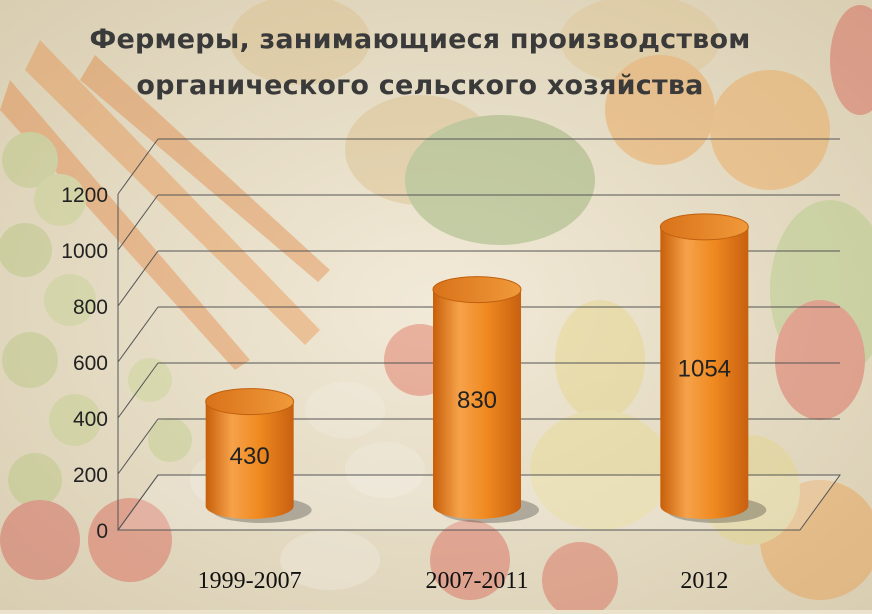  What do you see at coordinates (420, 85) in the screenshot?
I see `chart-title-line-2: органического сельского хозяйства` at bounding box center [420, 85].